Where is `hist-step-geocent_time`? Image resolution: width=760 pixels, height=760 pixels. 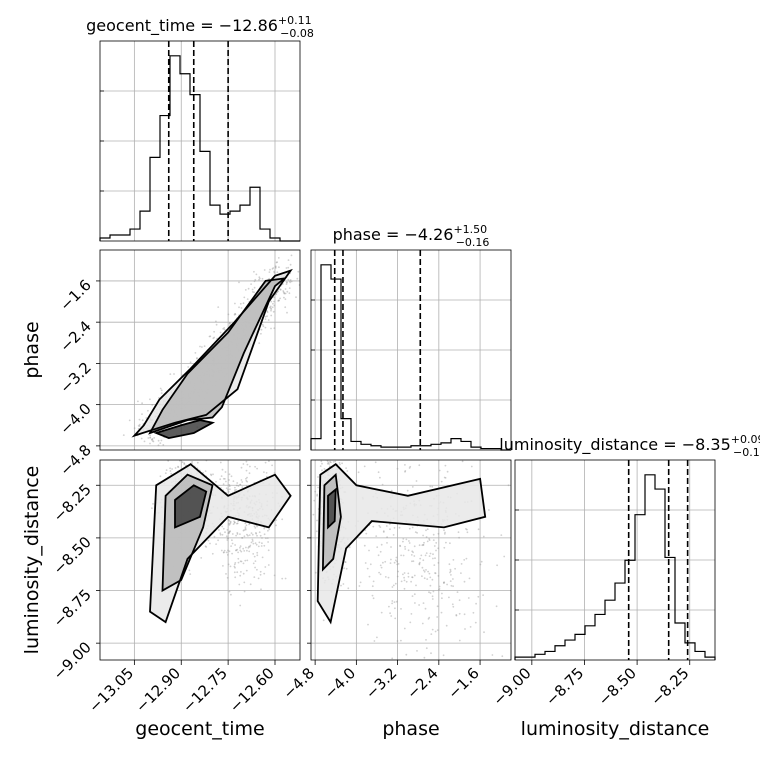 hist-step-geocent_time is located at coordinates (199, 148).